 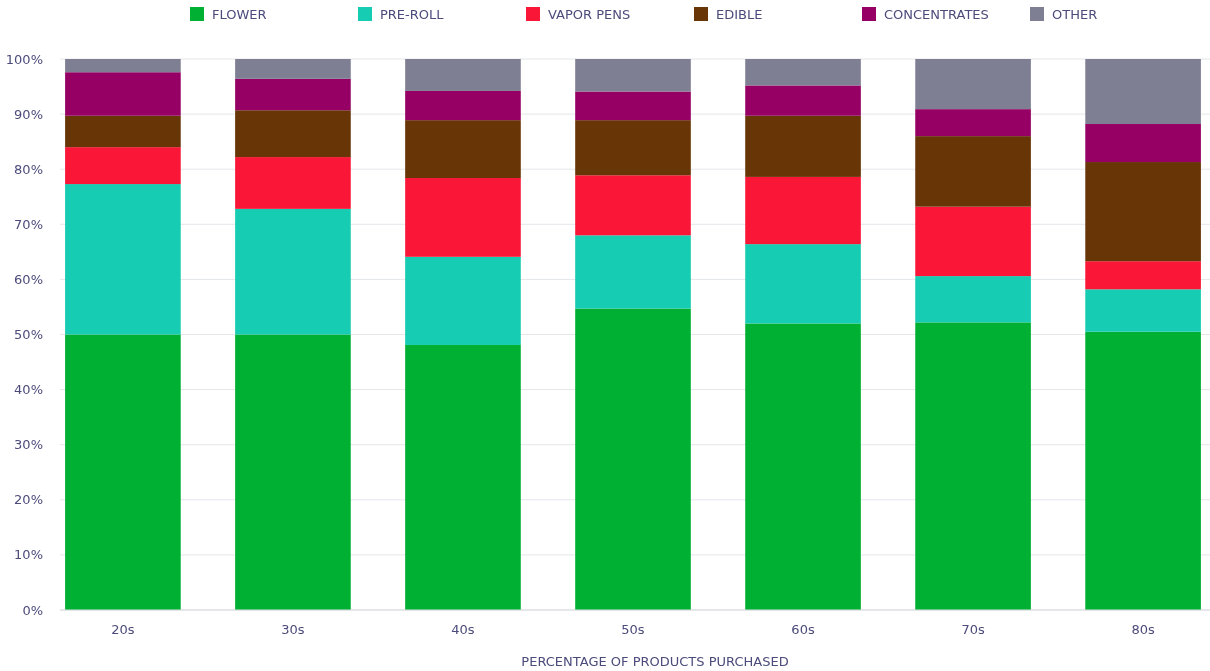 I want to click on y-tick-label: 20%, so click(x=28, y=500).